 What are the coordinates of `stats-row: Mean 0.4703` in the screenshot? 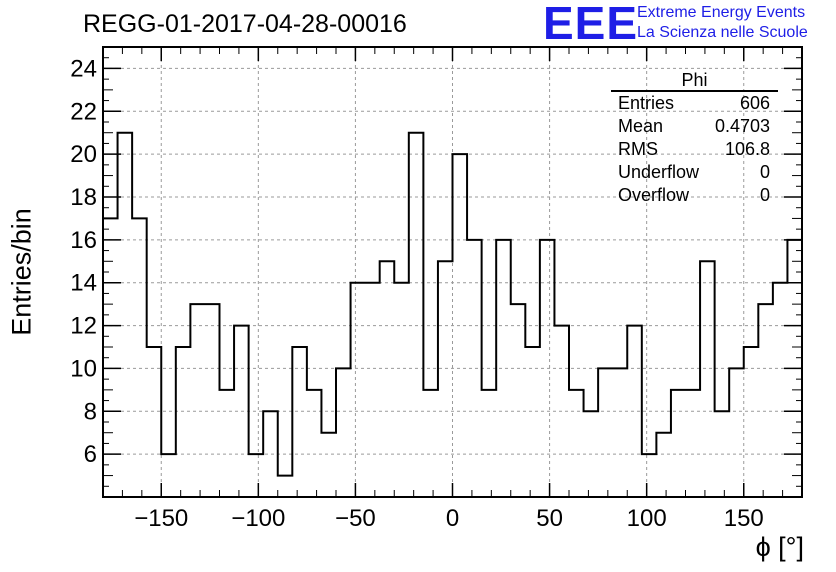 It's located at (694, 126).